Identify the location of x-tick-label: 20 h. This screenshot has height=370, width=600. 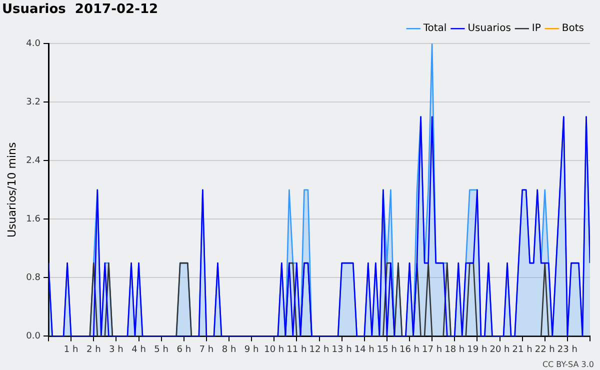
(500, 349).